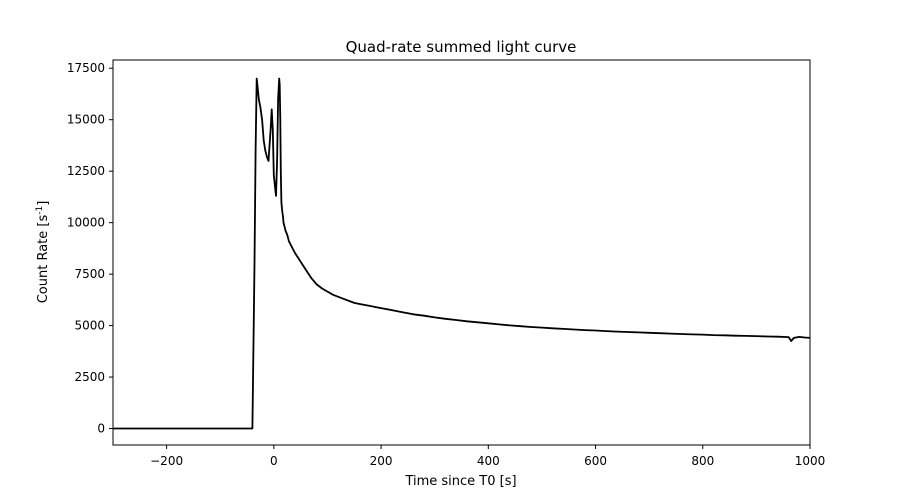 The width and height of the screenshot is (900, 500). What do you see at coordinates (488, 461) in the screenshot?
I see `x-tick-label: 400` at bounding box center [488, 461].